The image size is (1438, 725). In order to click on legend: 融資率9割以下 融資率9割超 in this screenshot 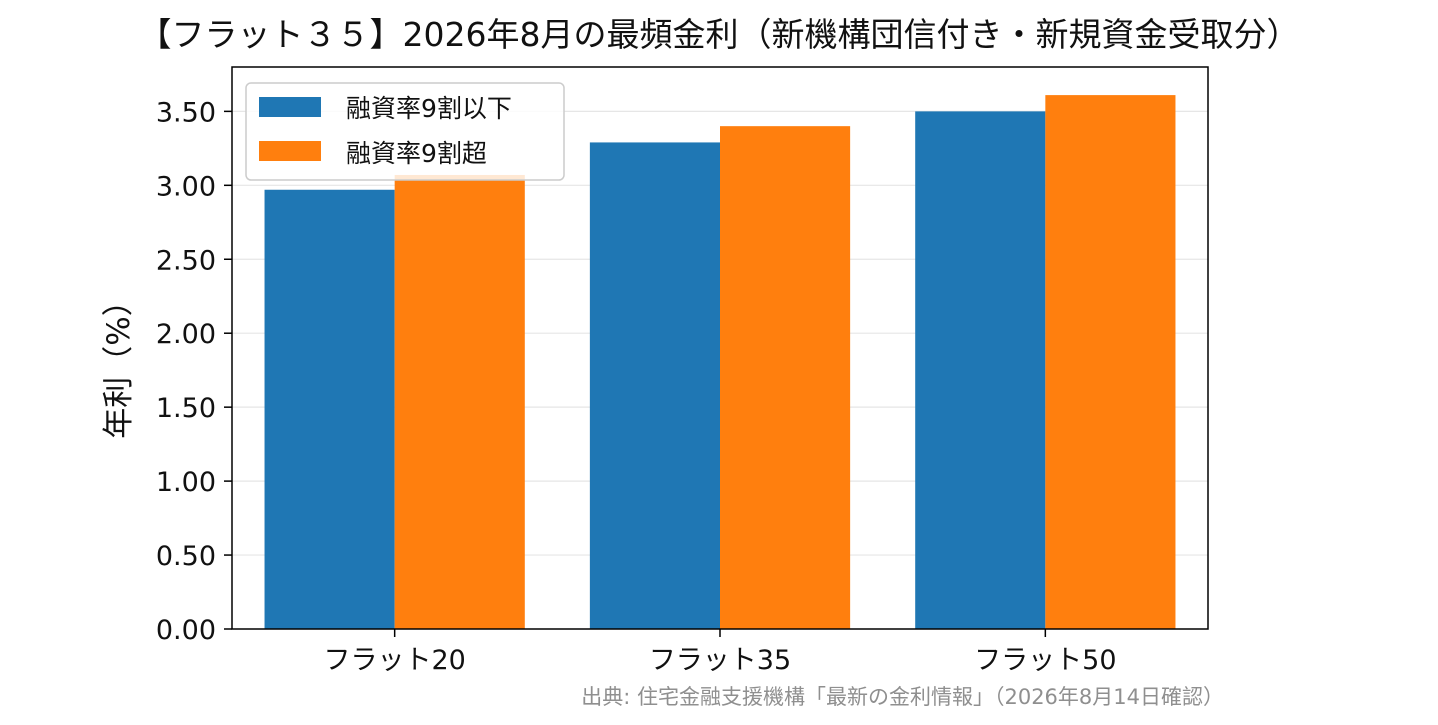, I will do `click(405, 131)`.